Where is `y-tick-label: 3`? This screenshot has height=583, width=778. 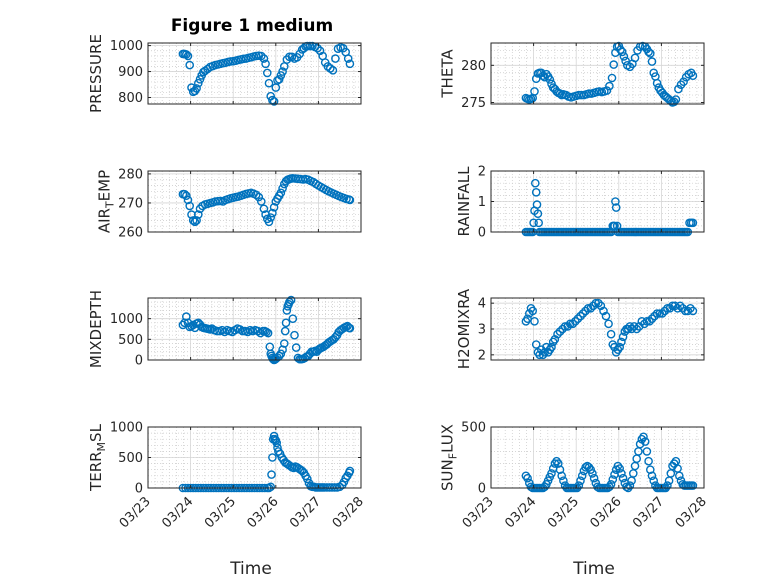 y-tick-label: 3 is located at coordinates (482, 330).